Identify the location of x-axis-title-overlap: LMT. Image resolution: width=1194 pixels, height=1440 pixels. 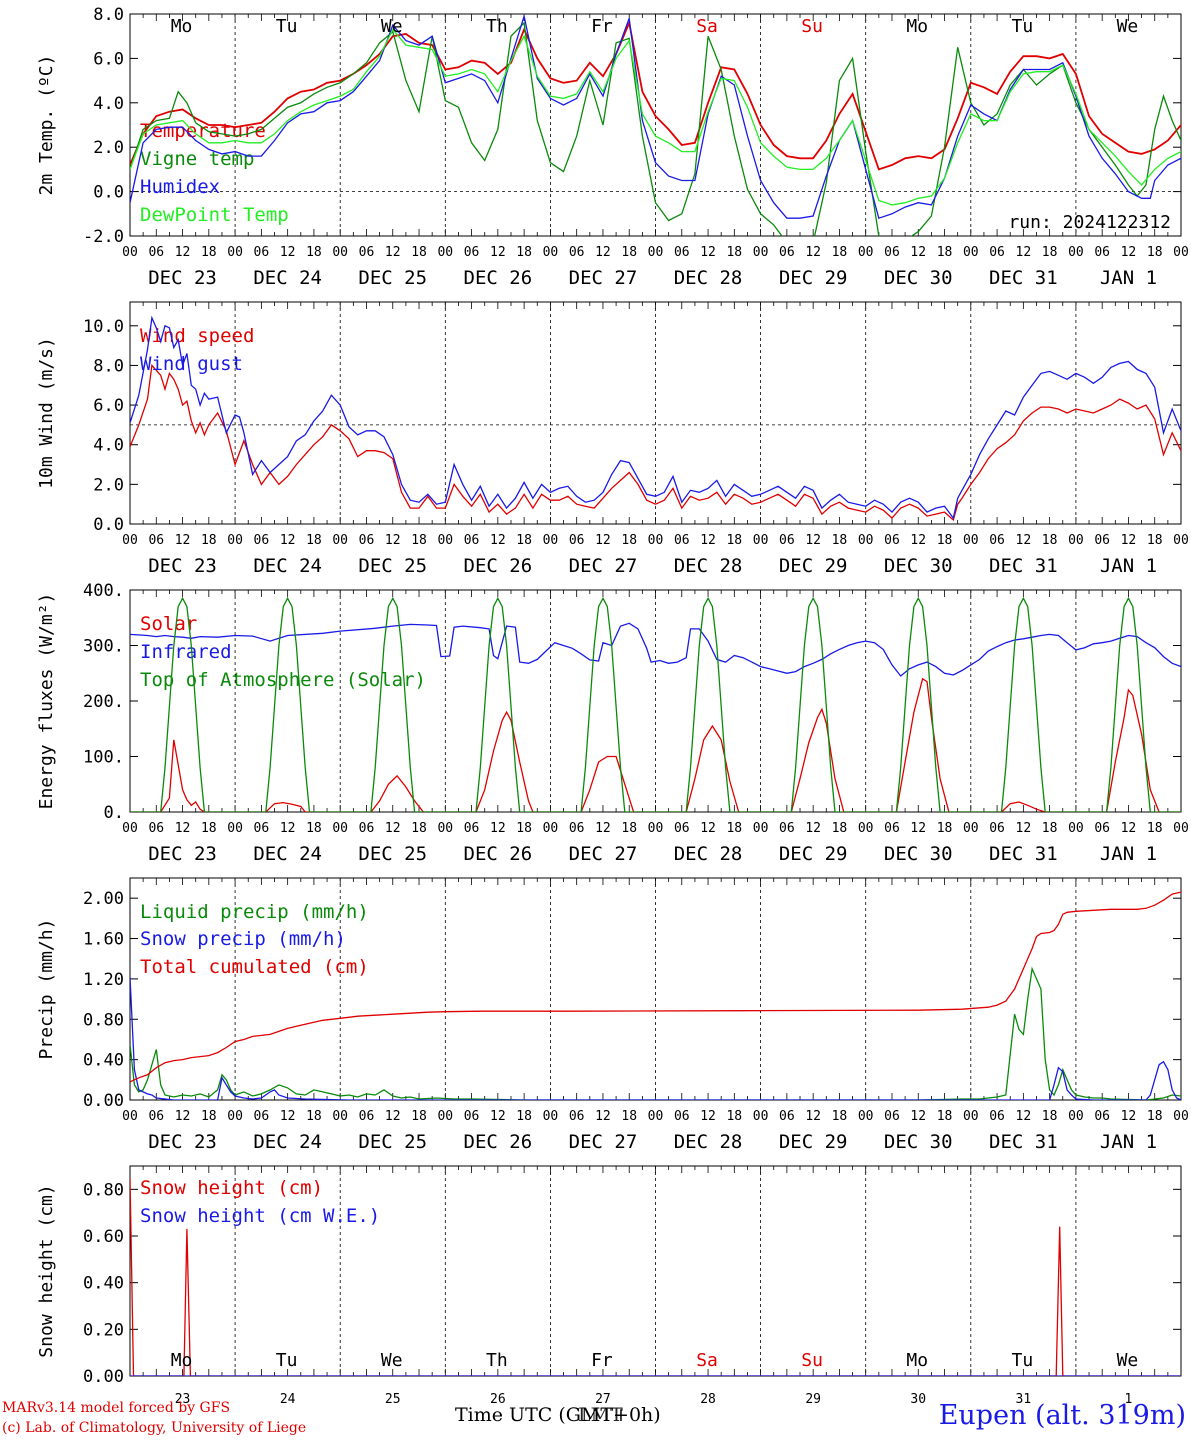
(600, 1415).